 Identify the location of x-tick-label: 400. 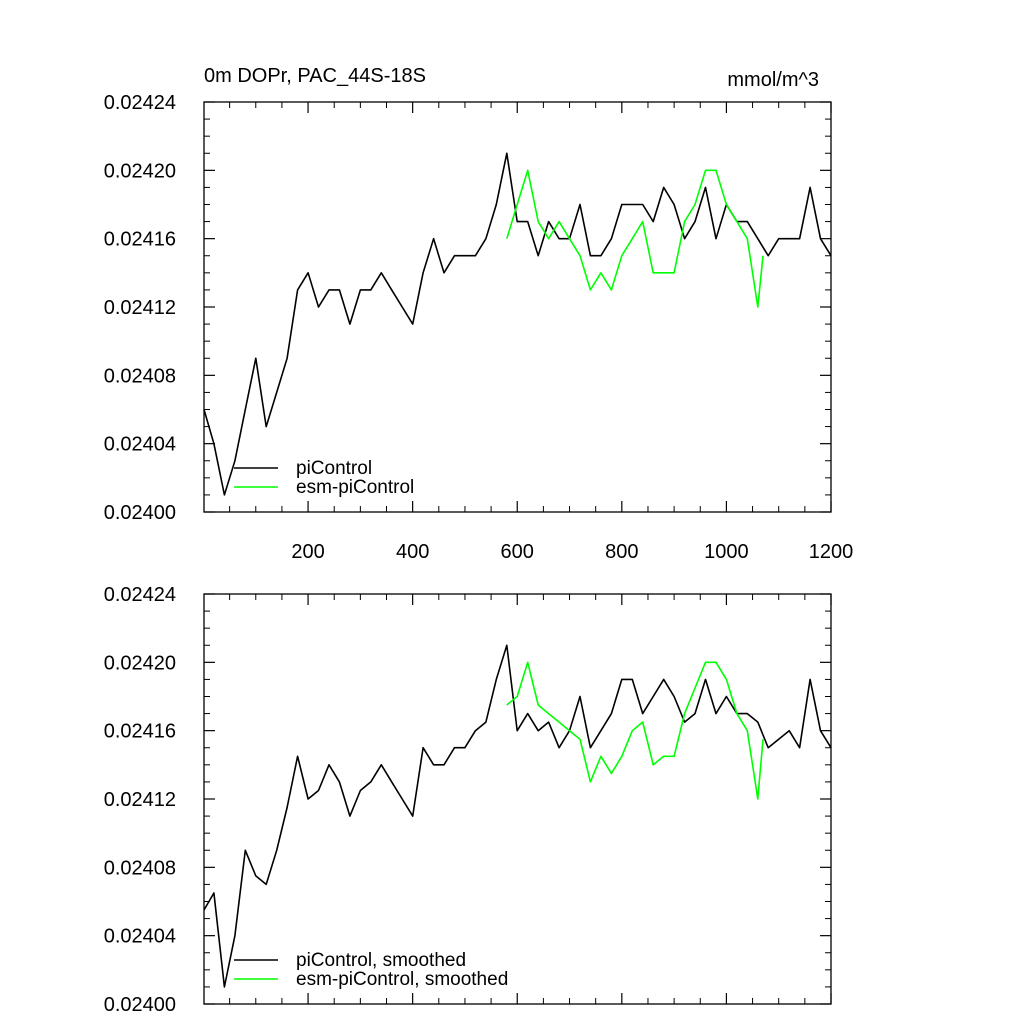
(412, 552).